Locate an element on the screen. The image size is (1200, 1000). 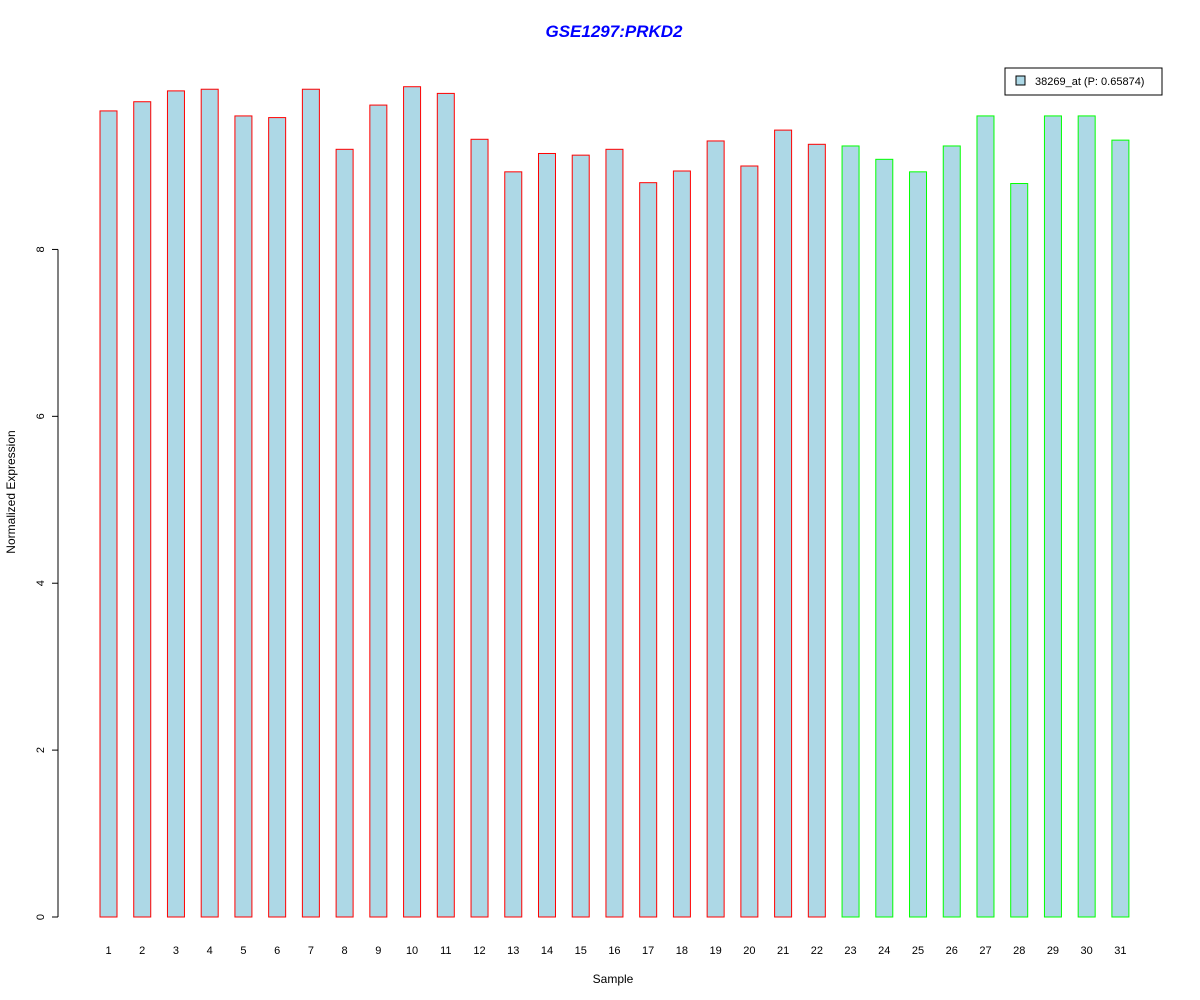
x-tick-label: 16 is located at coordinates (614, 951).